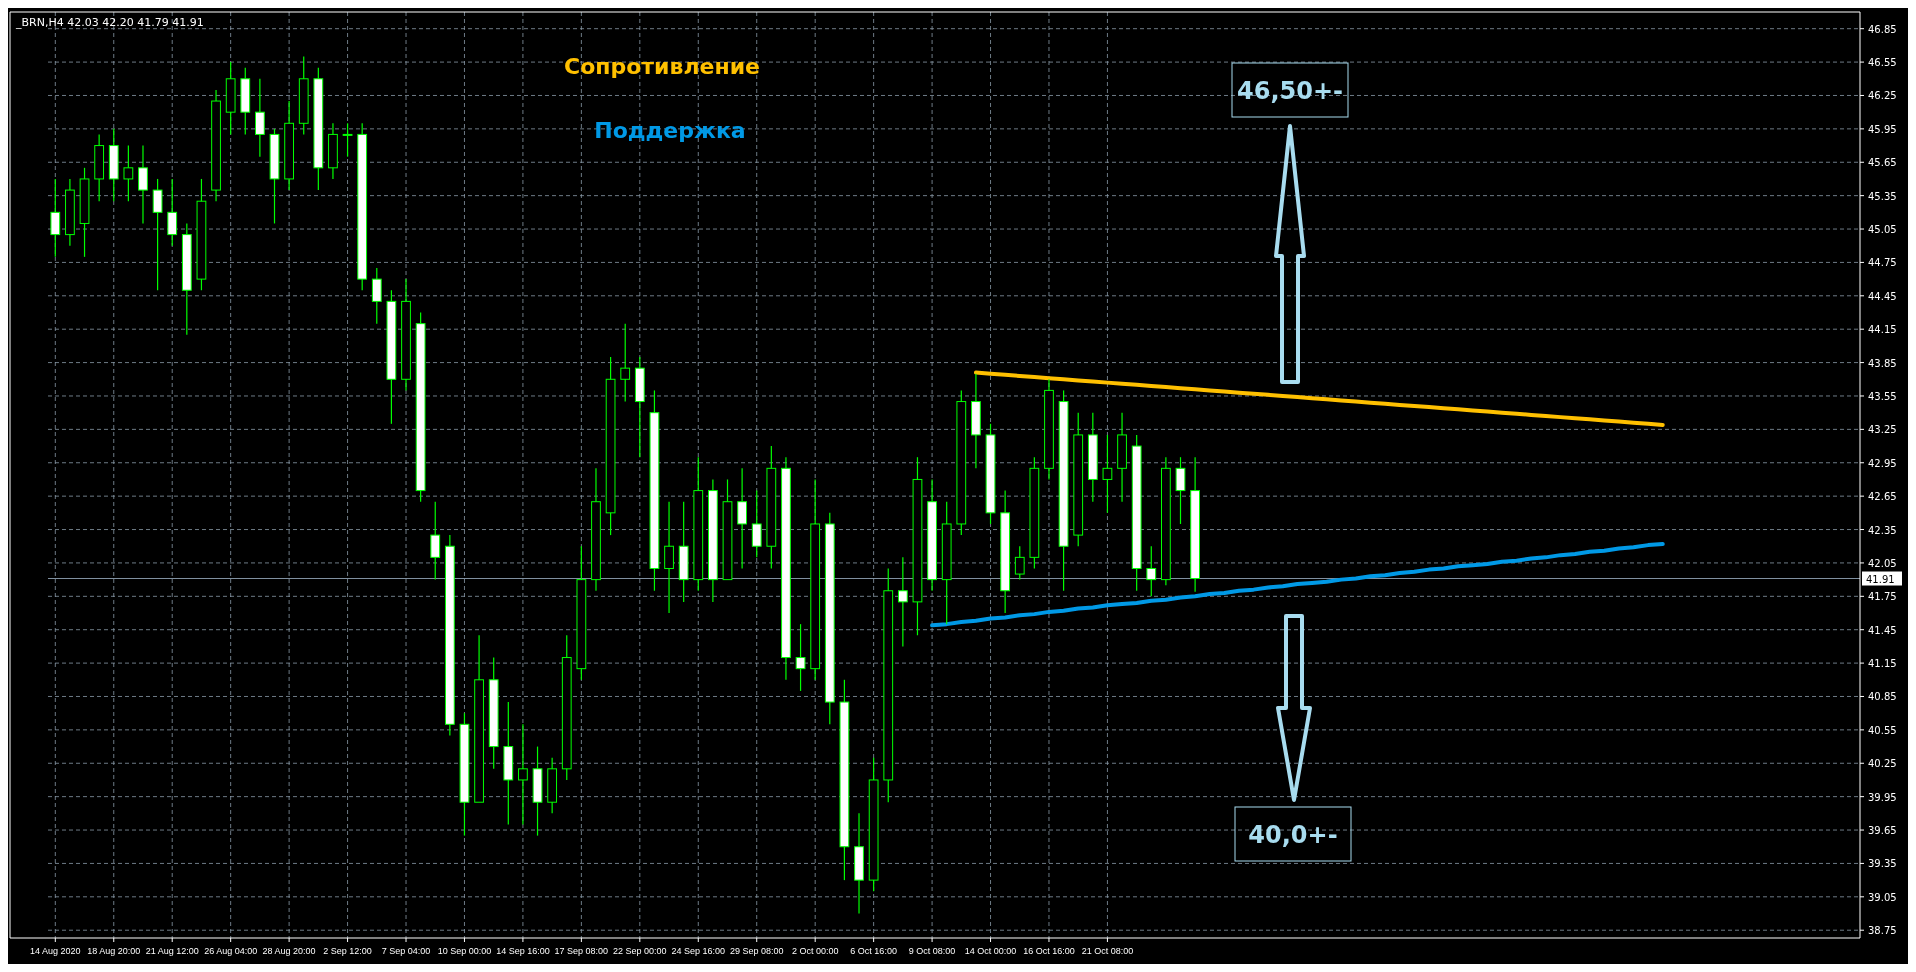 The width and height of the screenshot is (1916, 972). What do you see at coordinates (1882, 129) in the screenshot?
I see `y-tick-label: 45.95` at bounding box center [1882, 129].